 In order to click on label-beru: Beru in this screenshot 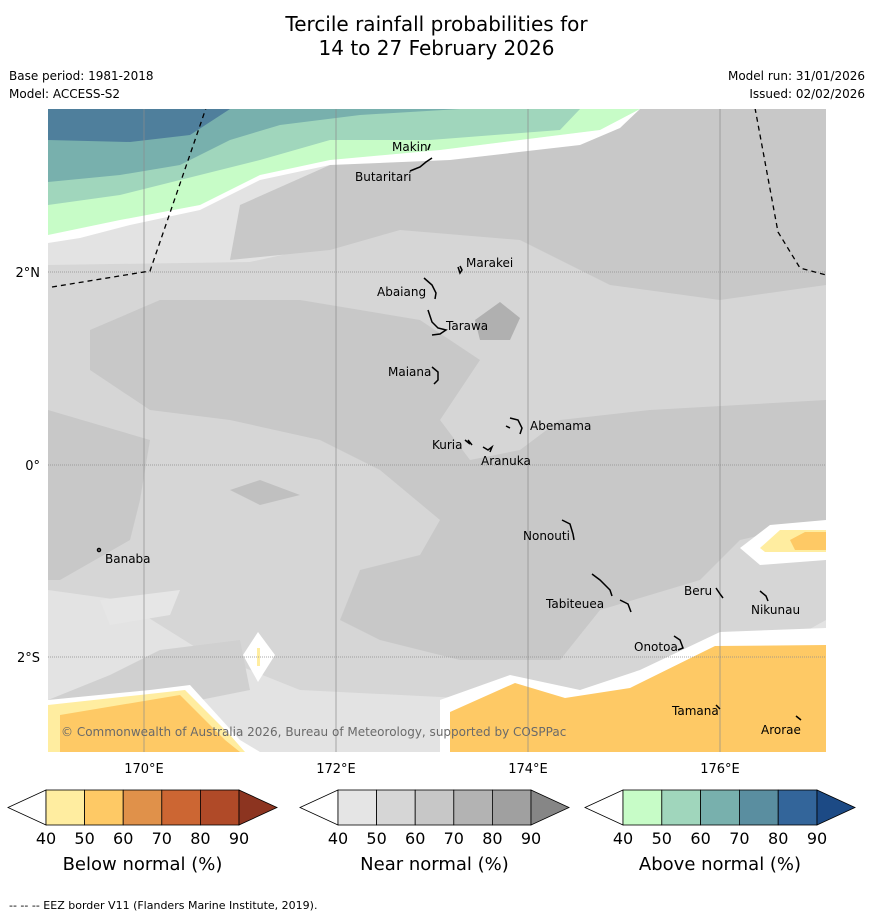, I will do `click(698, 591)`.